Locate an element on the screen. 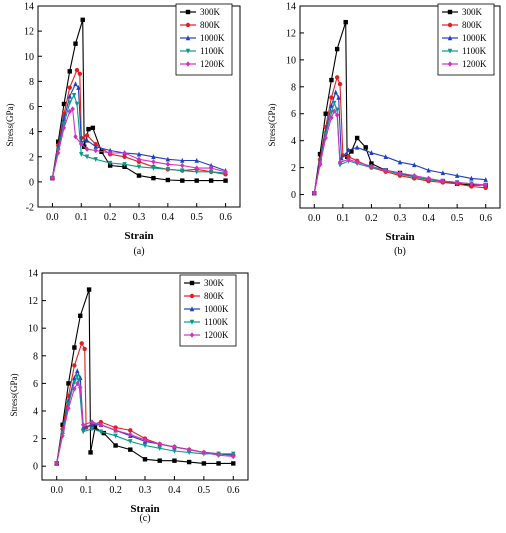 This screenshot has height=533, width=506. series-1000K is located at coordinates (400, 142).